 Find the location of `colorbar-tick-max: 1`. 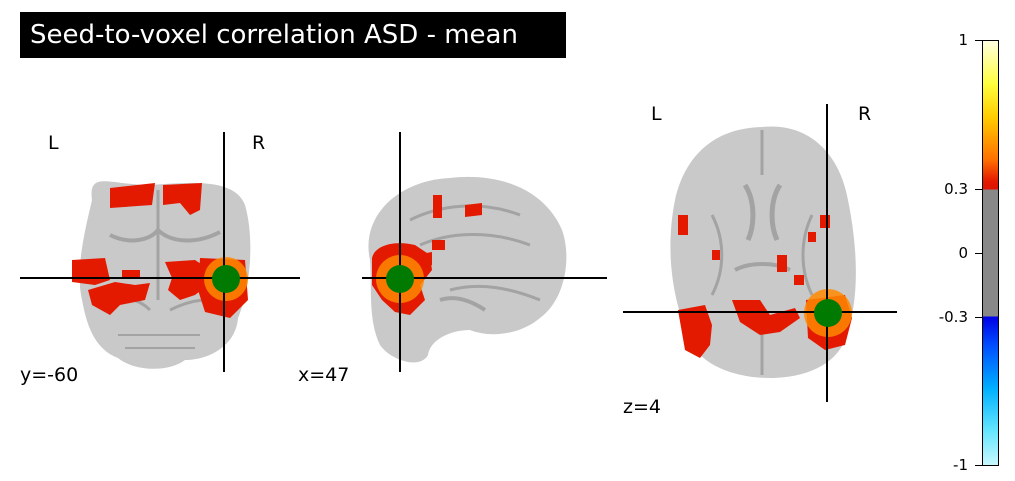

colorbar-tick-max: 1 is located at coordinates (948, 40).